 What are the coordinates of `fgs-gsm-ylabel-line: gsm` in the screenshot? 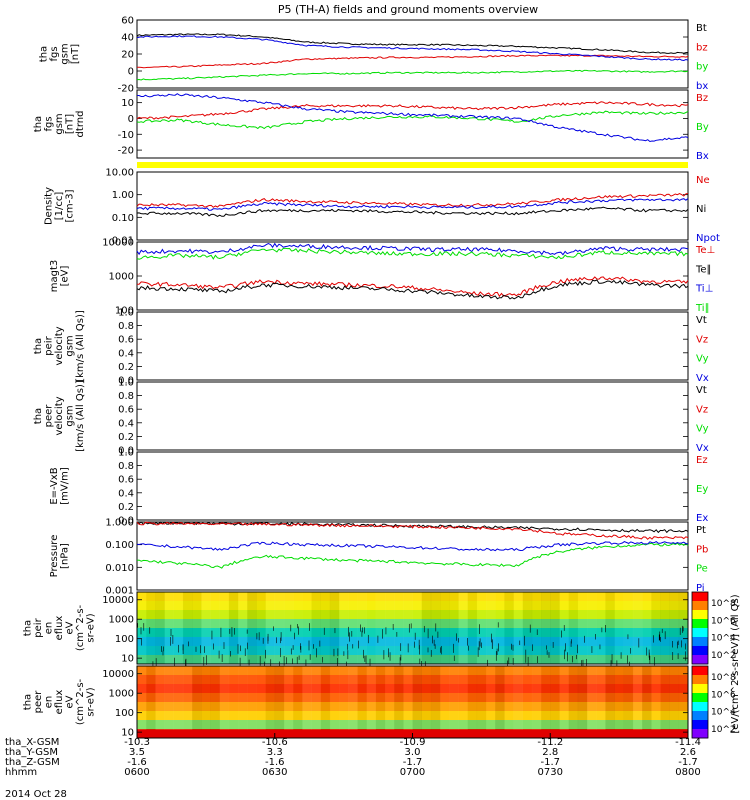 It's located at (64, 53).